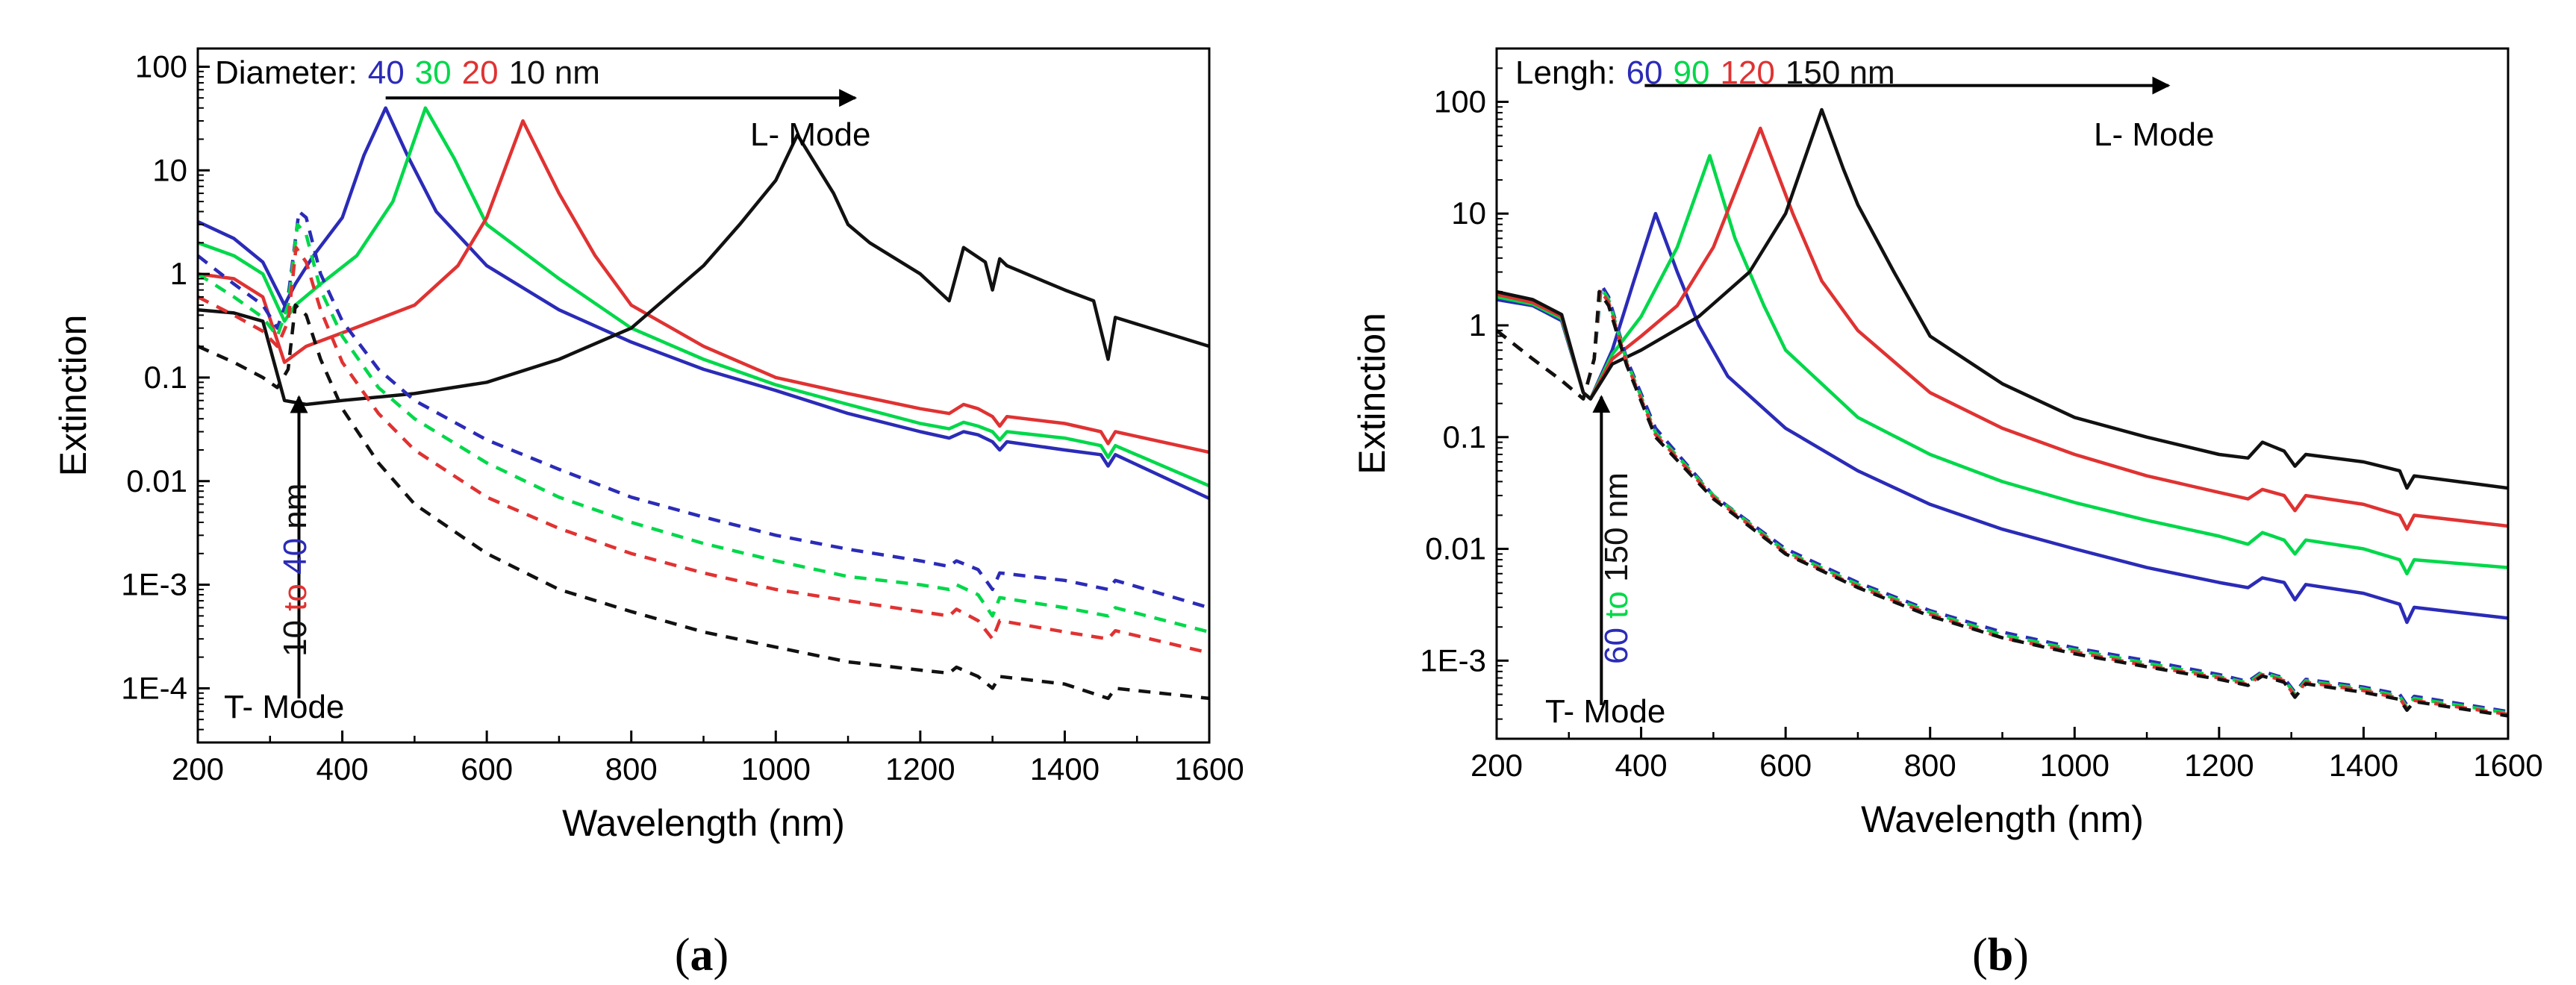 This screenshot has height=985, width=2576. I want to click on legend-prefix: Diameter:, so click(286, 72).